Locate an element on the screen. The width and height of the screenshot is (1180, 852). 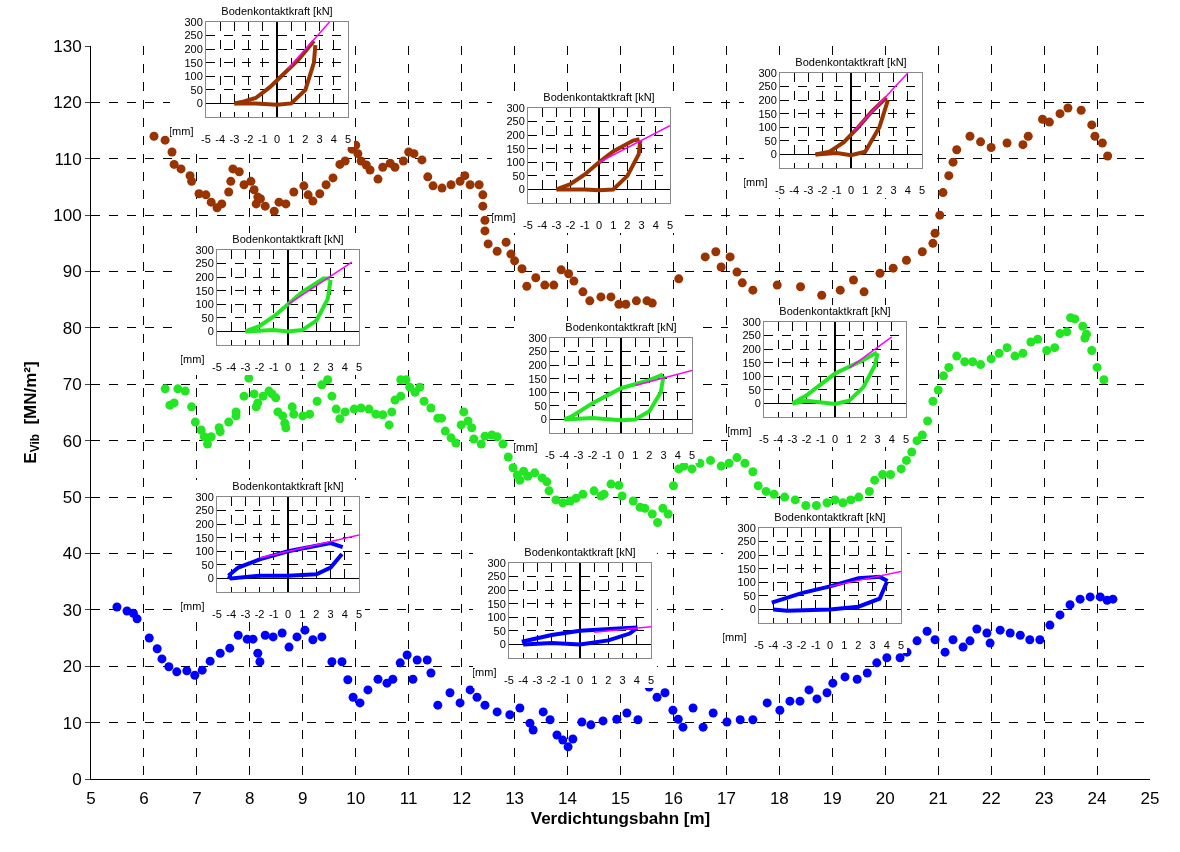
x-tick-label: 7 is located at coordinates (197, 799).